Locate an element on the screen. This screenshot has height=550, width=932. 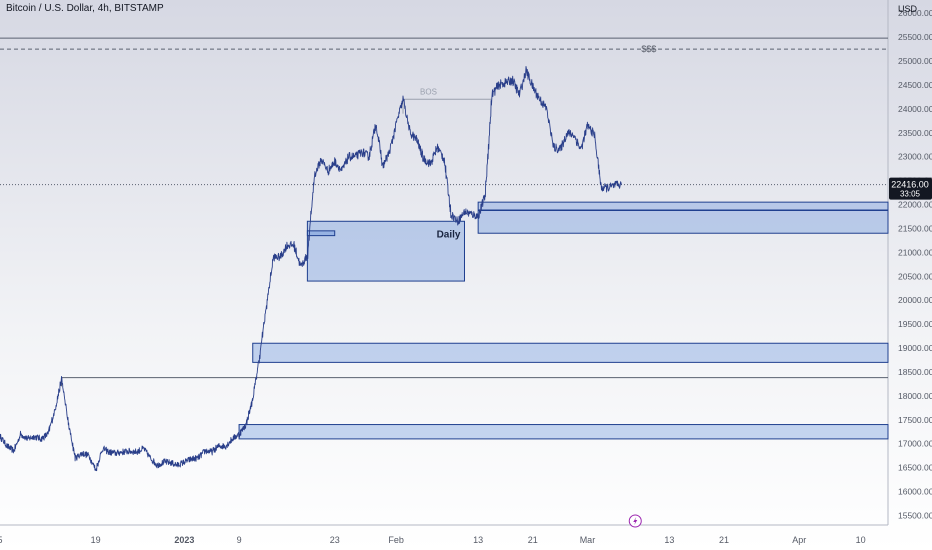
y-tick-label: 15500.00 is located at coordinates (915, 515).